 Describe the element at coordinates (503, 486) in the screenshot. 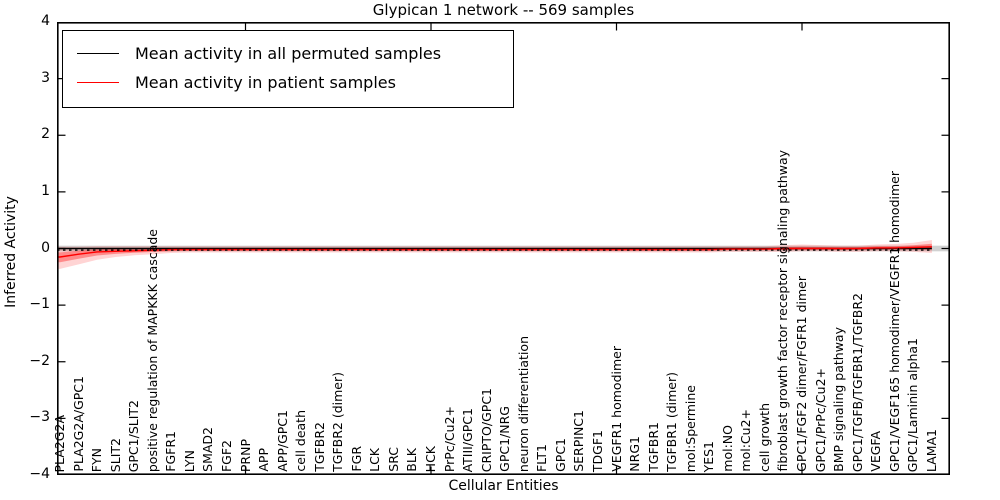

I see `x-axis-label: Cellular Entities` at that location.